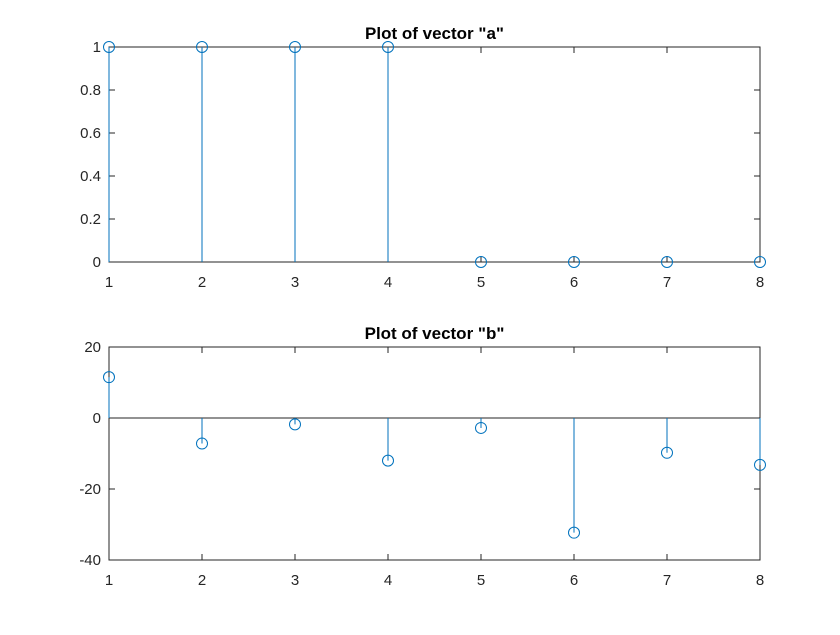  What do you see at coordinates (90, 489) in the screenshot?
I see `y-tick-label: -20` at bounding box center [90, 489].